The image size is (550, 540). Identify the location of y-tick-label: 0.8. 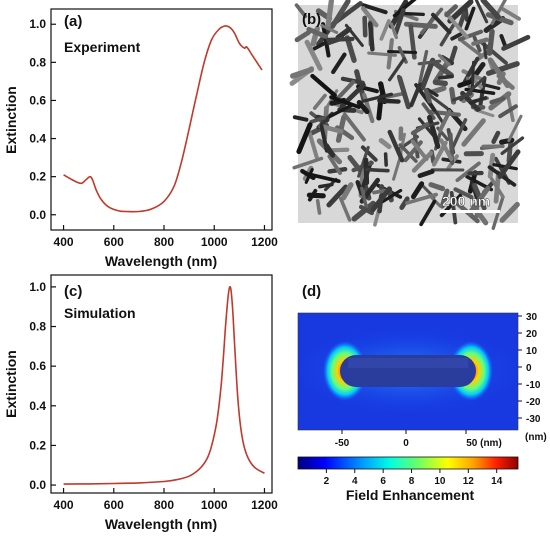
(37, 62).